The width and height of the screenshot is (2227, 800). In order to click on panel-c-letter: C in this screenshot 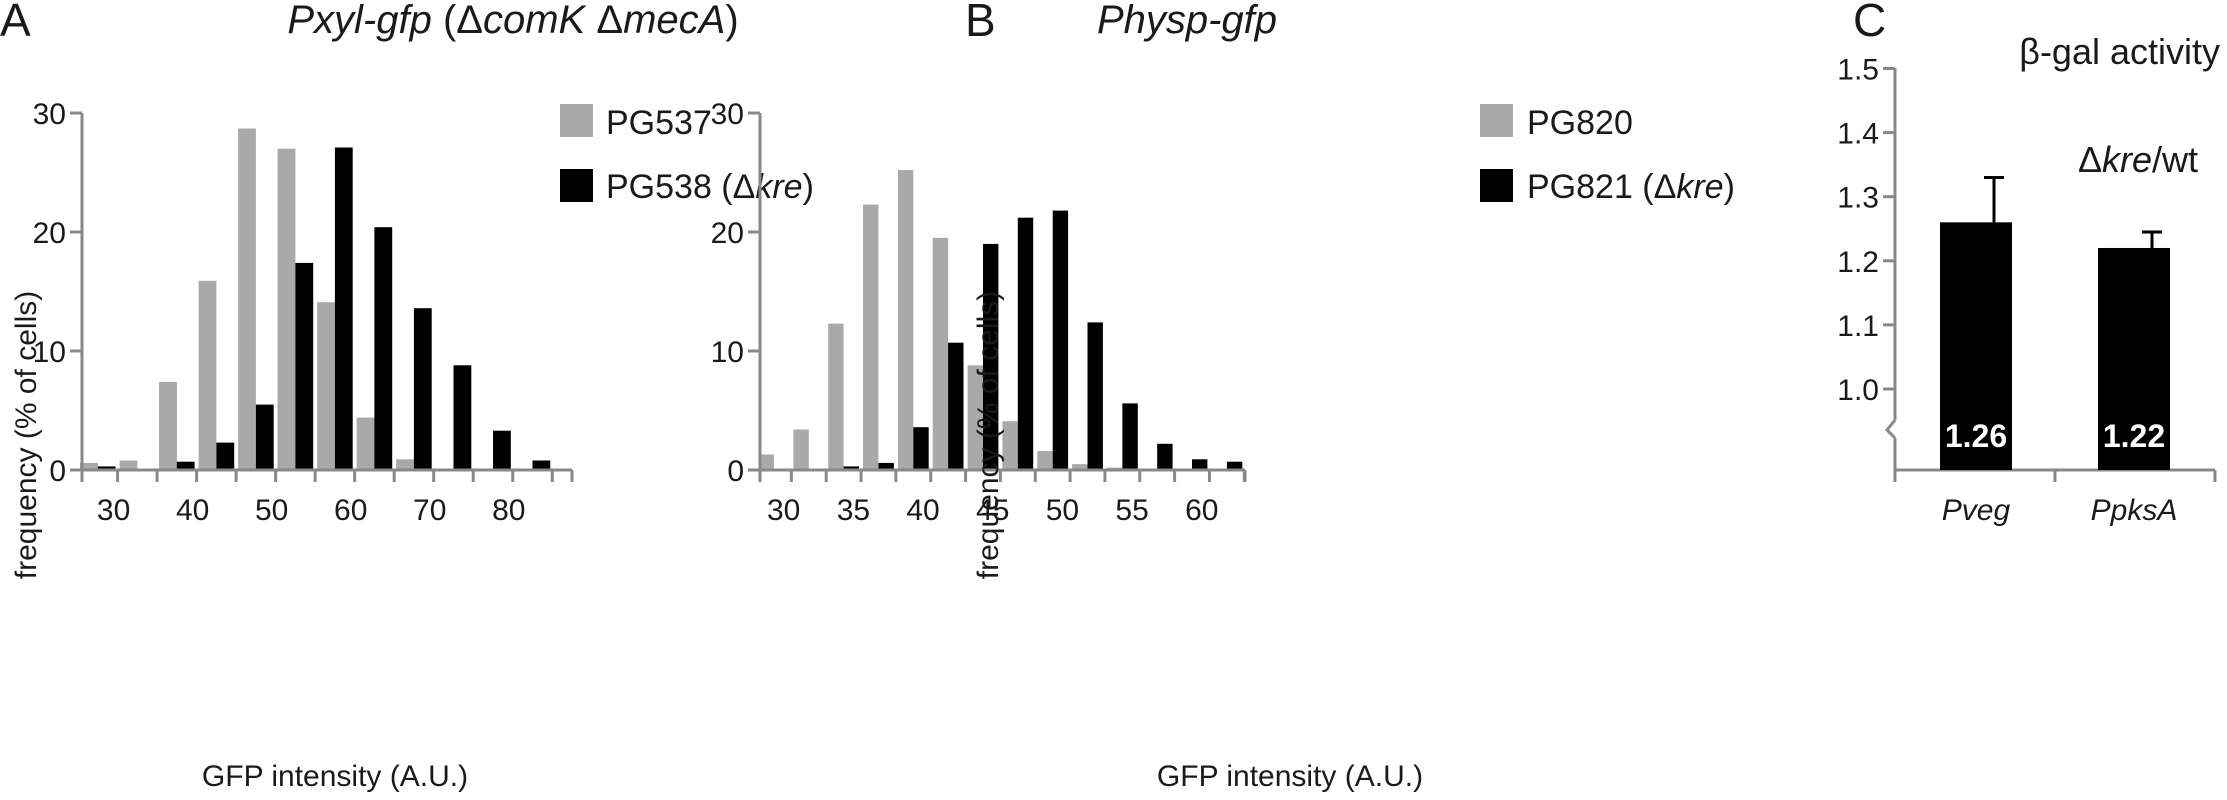, I will do `click(1869, 23)`.